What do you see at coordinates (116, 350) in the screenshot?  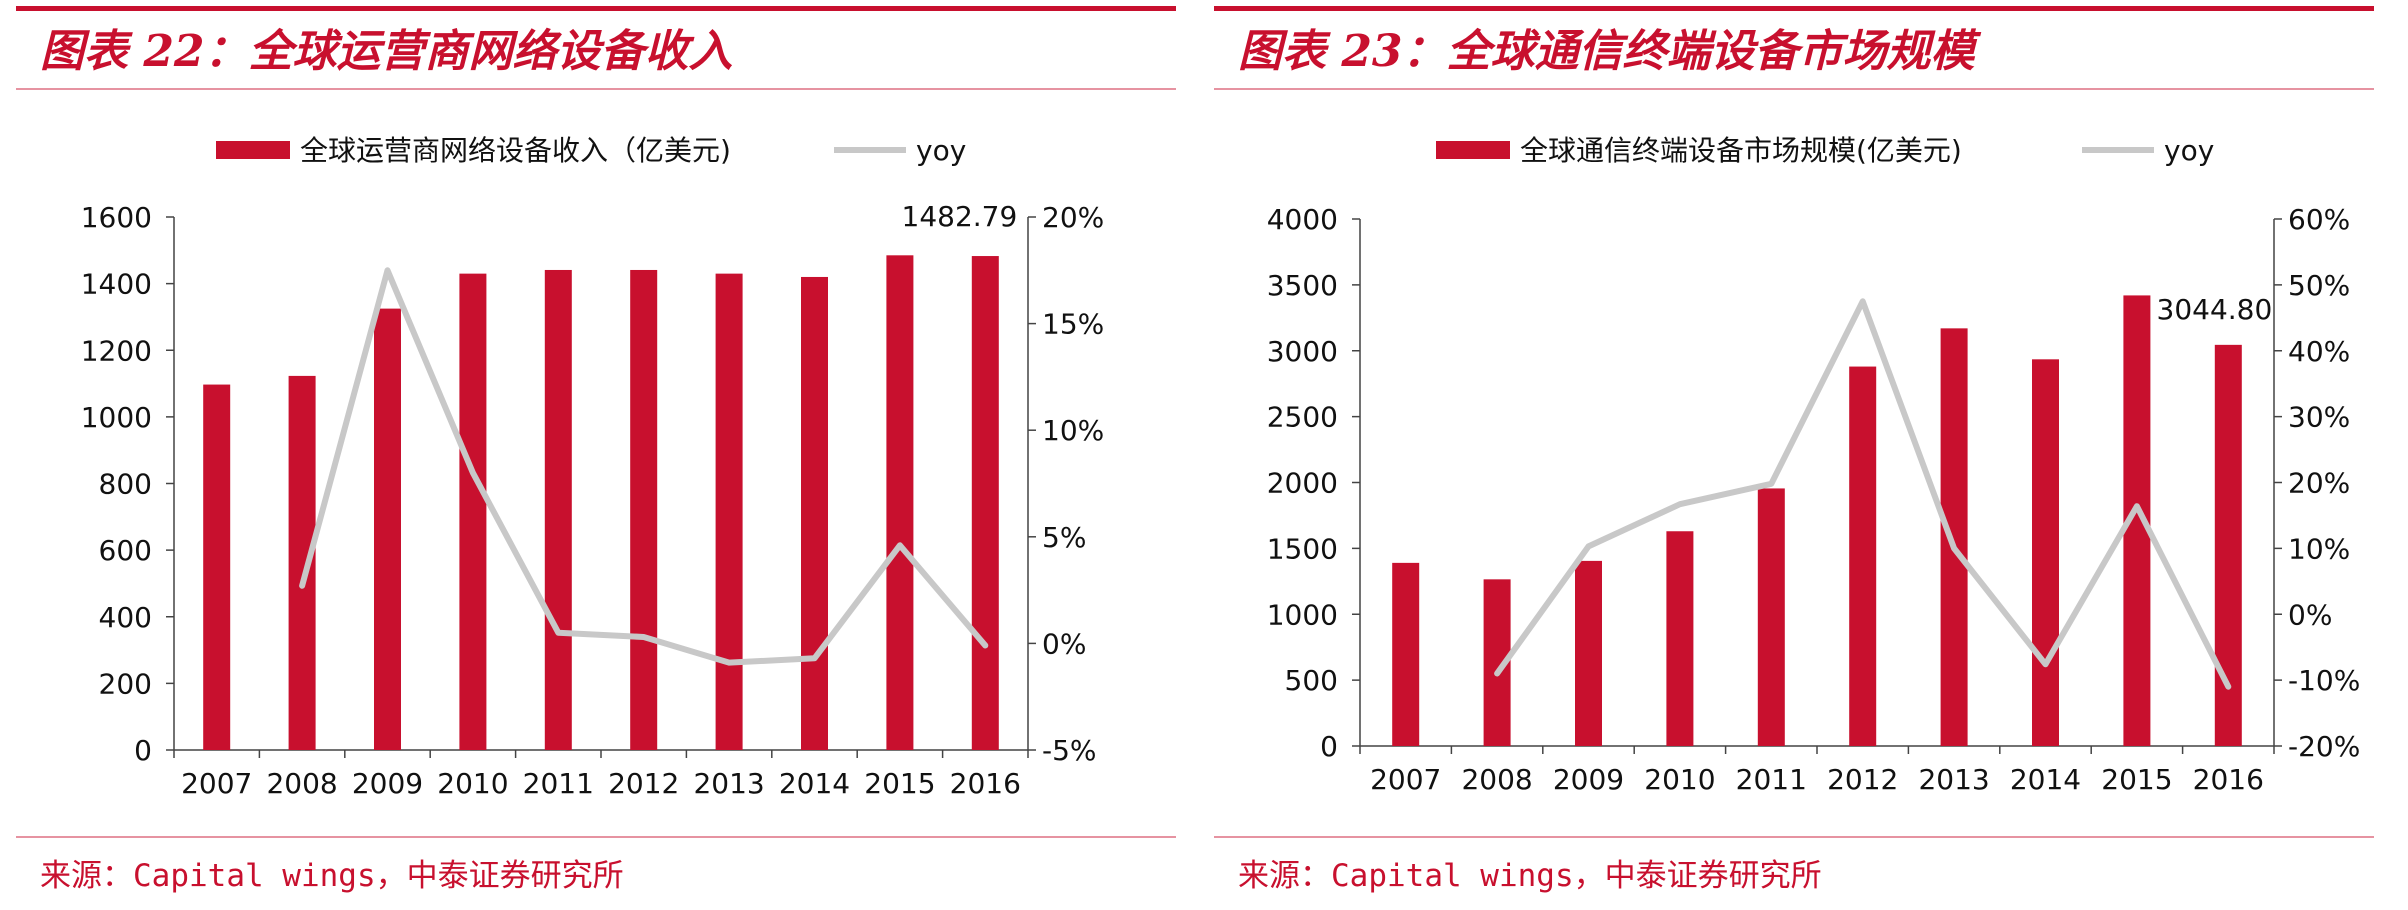 I see `left-tick-label: 1200` at bounding box center [116, 350].